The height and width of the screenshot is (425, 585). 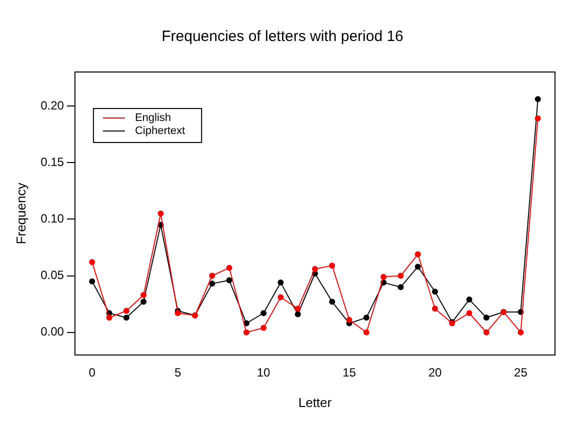 I want to click on y-tick-label: 0.00, so click(x=52, y=331).